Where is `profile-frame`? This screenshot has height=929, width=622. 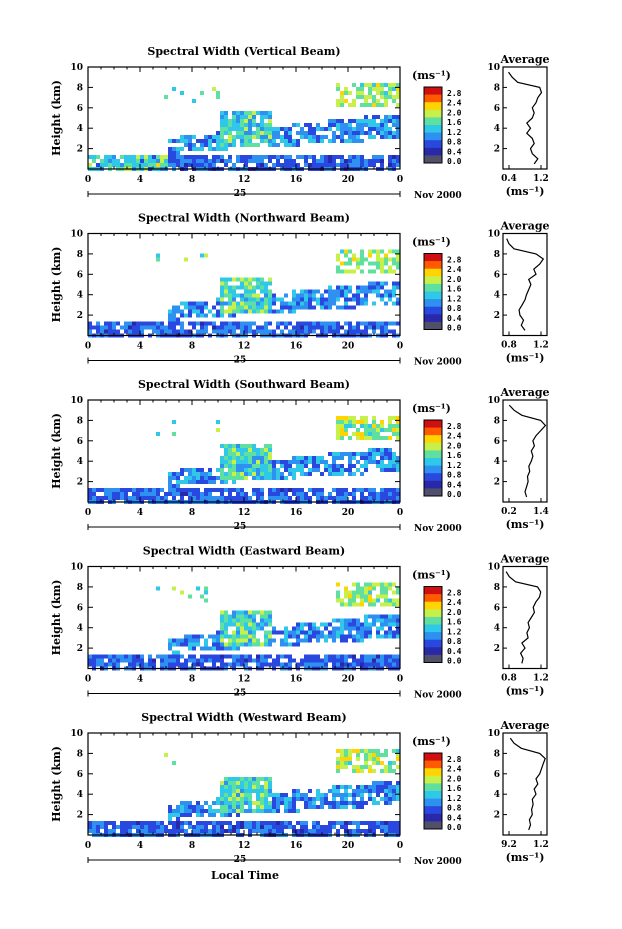
profile-frame is located at coordinates (525, 451).